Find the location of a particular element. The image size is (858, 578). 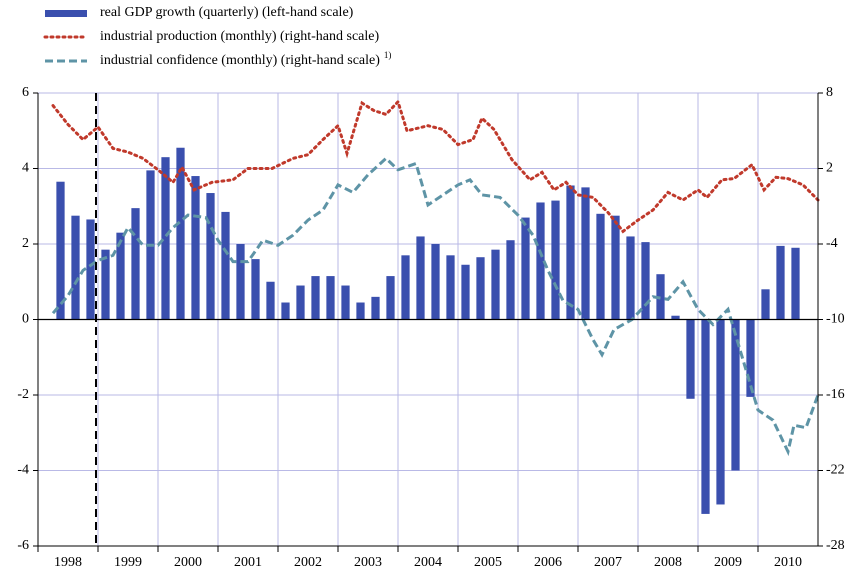

x-tick-label: 2005 is located at coordinates (488, 562).